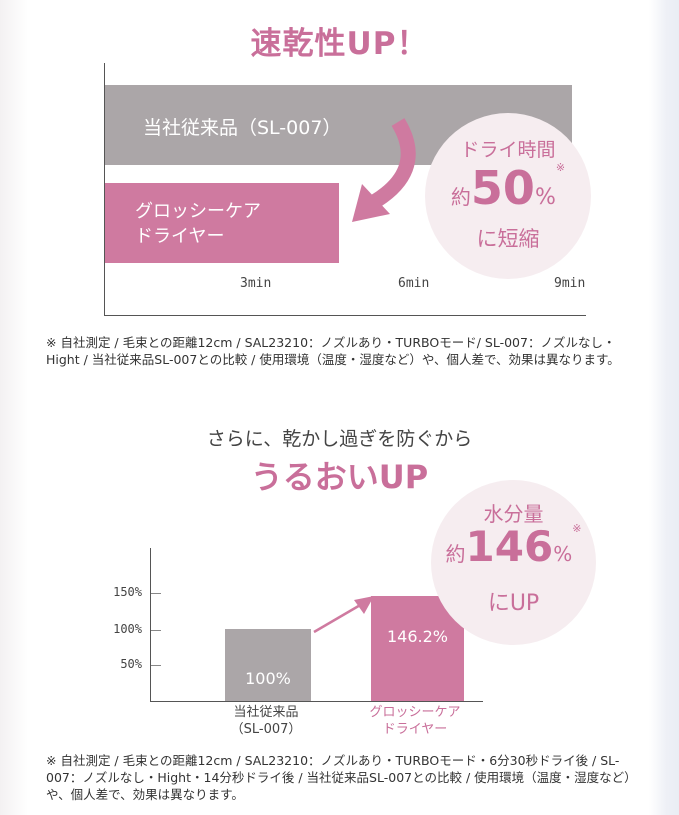  What do you see at coordinates (266, 721) in the screenshot?
I see `chart2-category-conventional: 当社従来品 （SL-007）` at bounding box center [266, 721].